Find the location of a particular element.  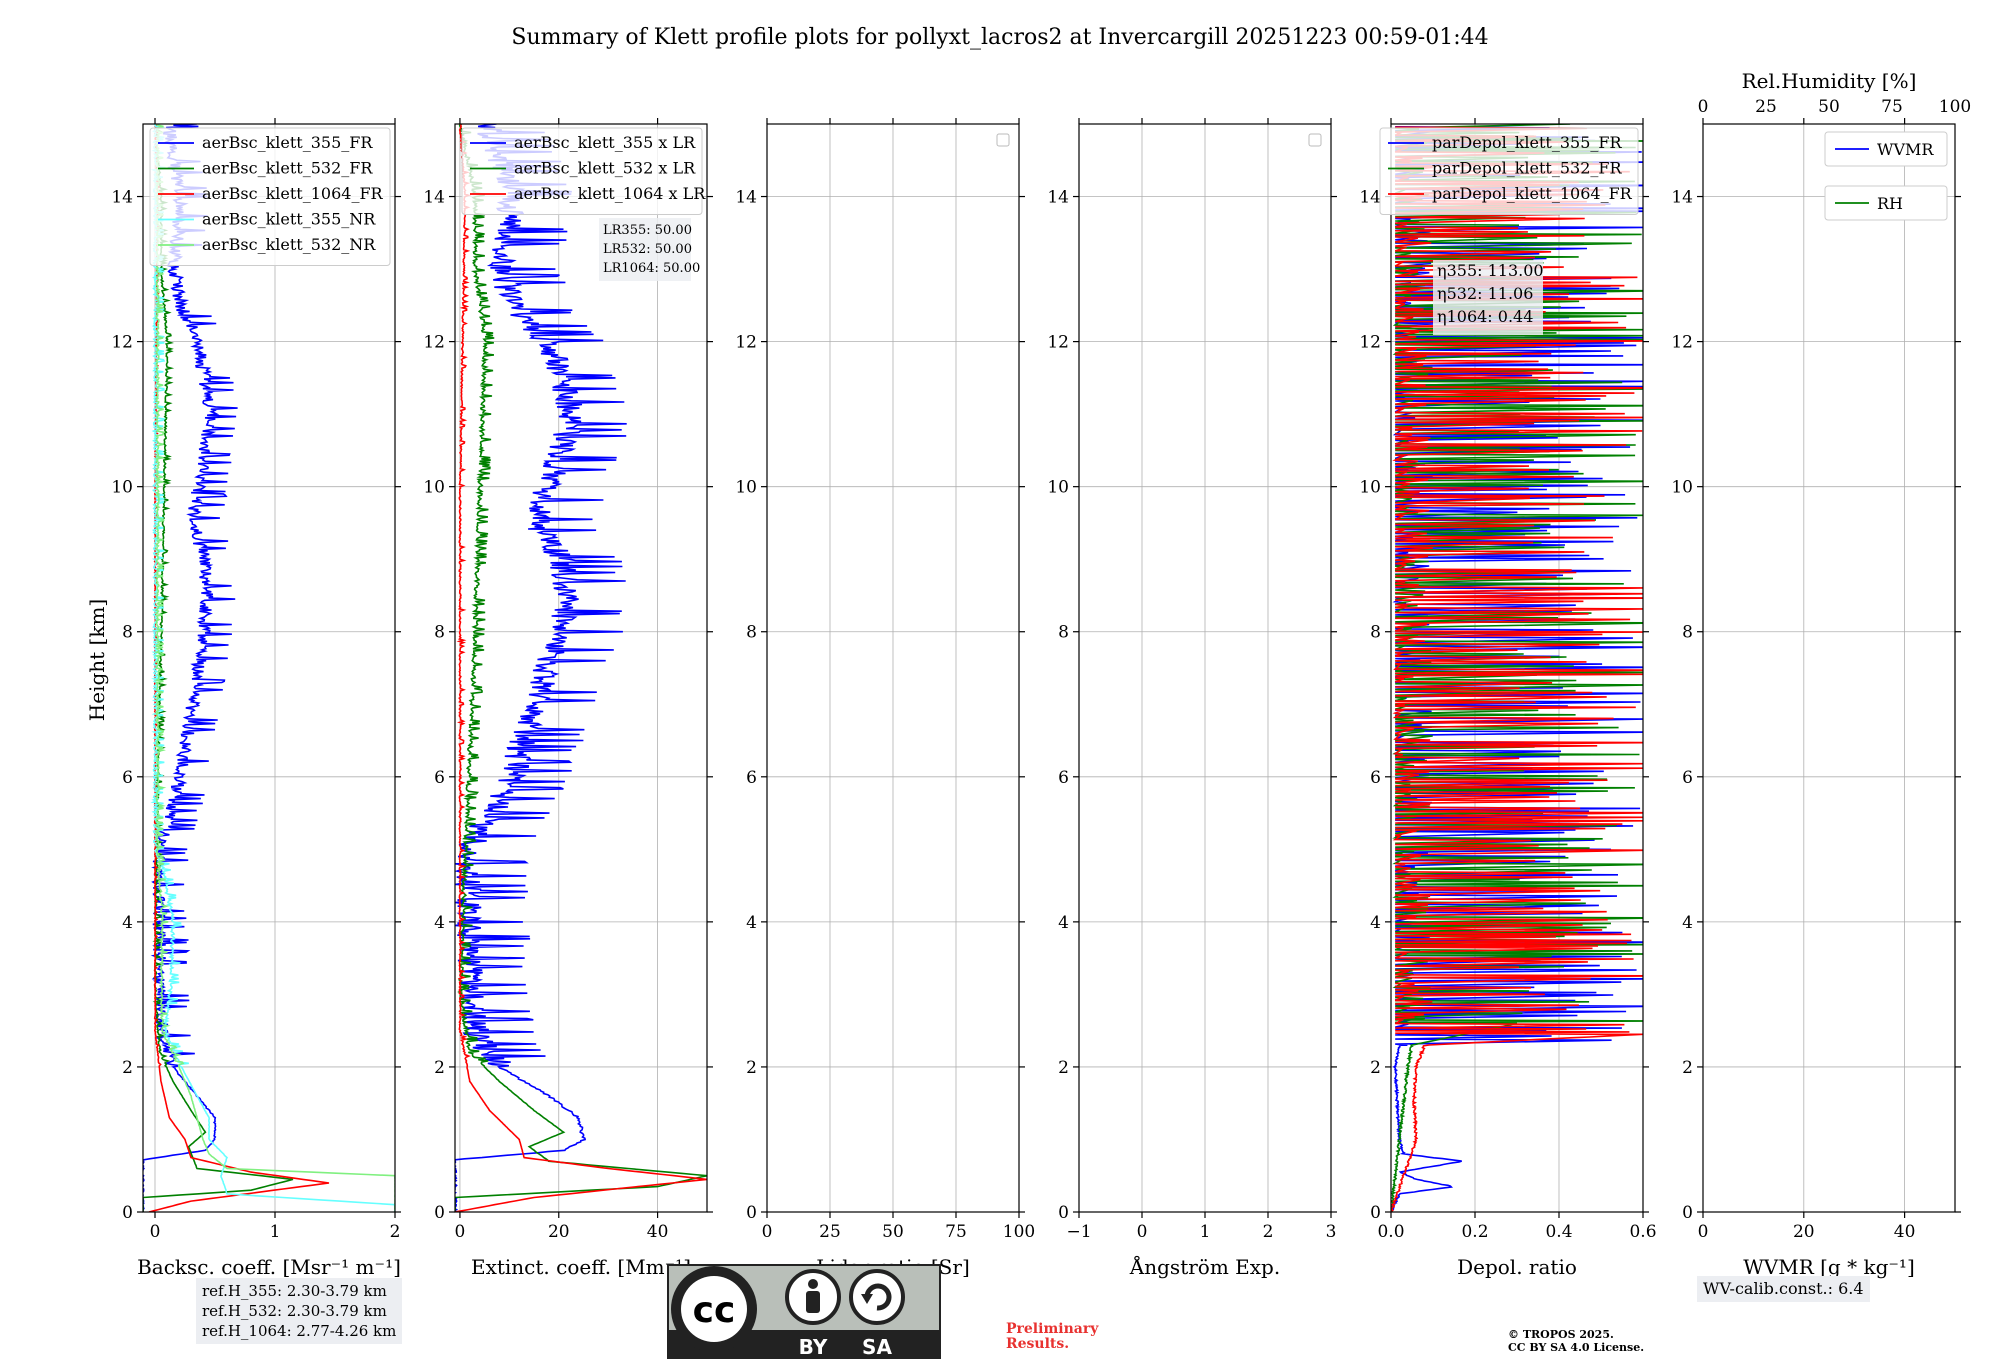

x-axis-label: Backsc. coeff. [Msr⁻¹ m⁻¹] is located at coordinates (269, 1267).